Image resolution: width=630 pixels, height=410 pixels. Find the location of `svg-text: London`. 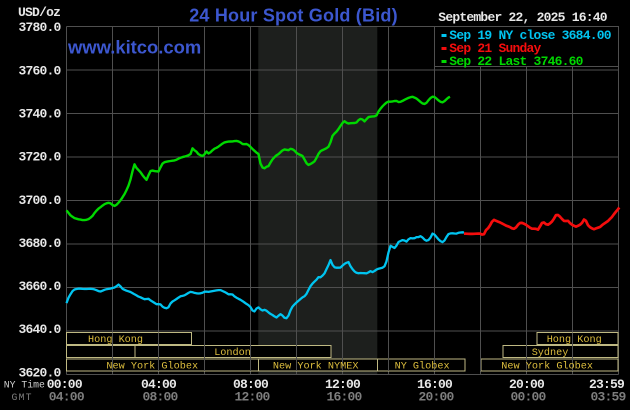

svg-text: London is located at coordinates (232, 353).